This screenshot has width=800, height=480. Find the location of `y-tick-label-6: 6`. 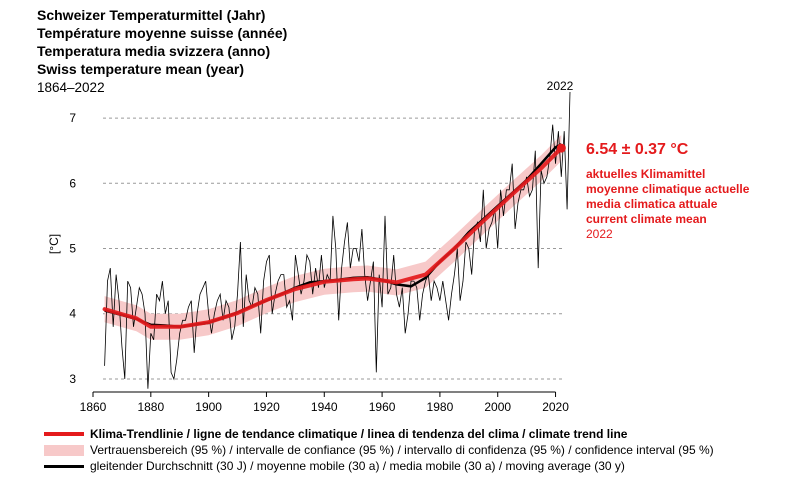

y-tick-label-6: 6 is located at coordinates (72, 183).